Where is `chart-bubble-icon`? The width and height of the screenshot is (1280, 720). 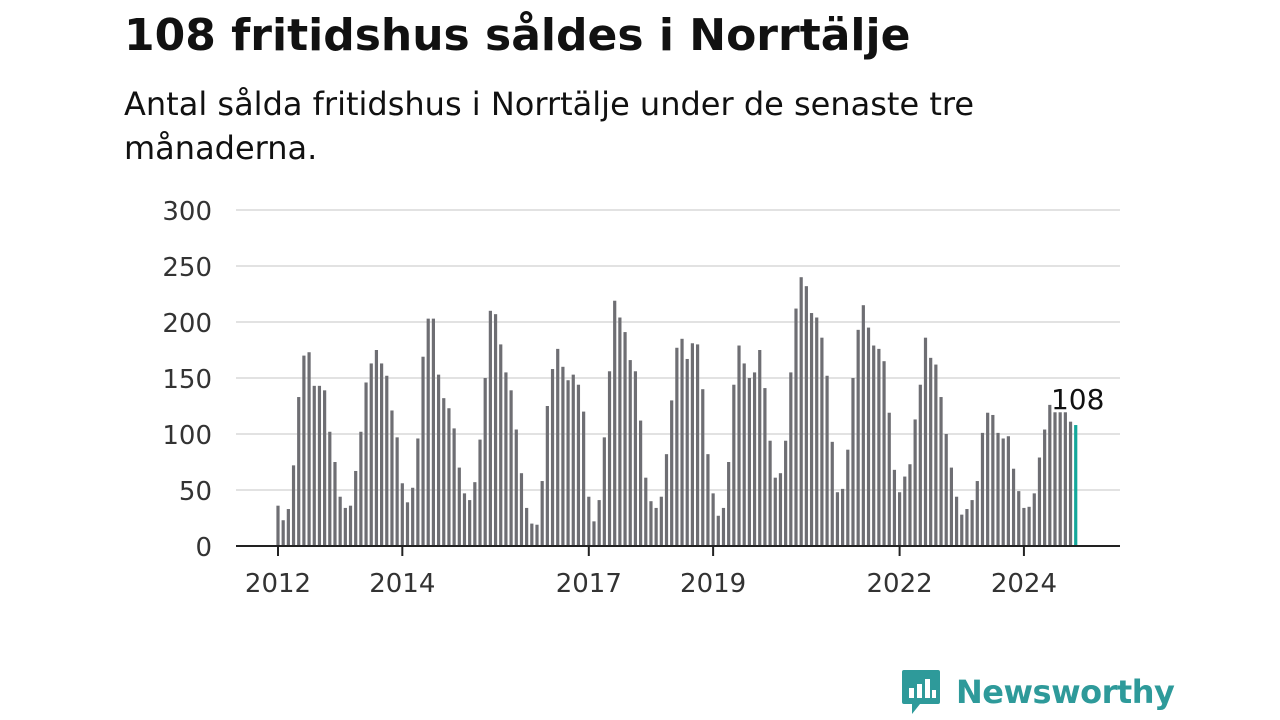
chart-bubble-icon is located at coordinates (921, 692).